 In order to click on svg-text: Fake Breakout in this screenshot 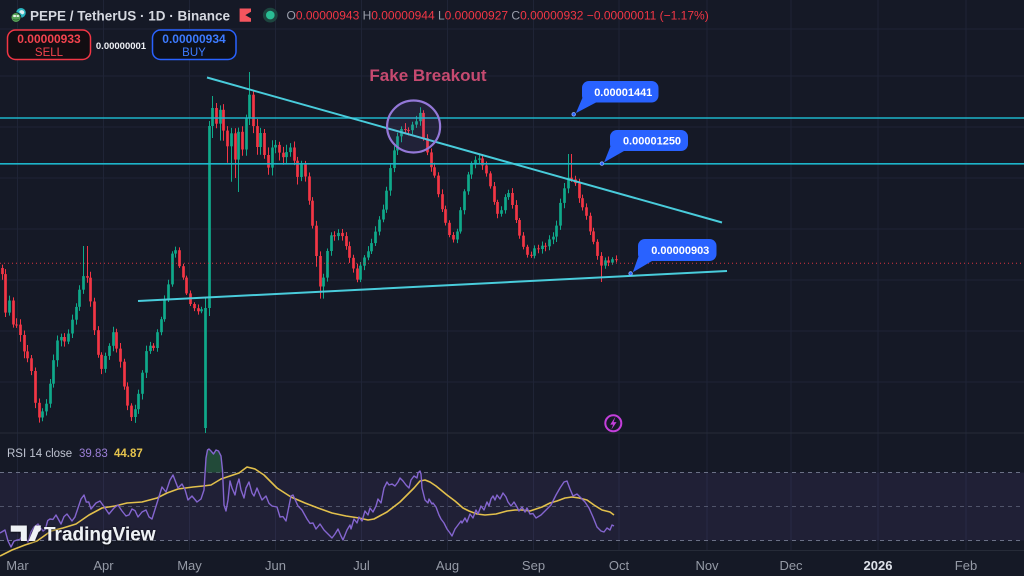, I will do `click(427, 75)`.